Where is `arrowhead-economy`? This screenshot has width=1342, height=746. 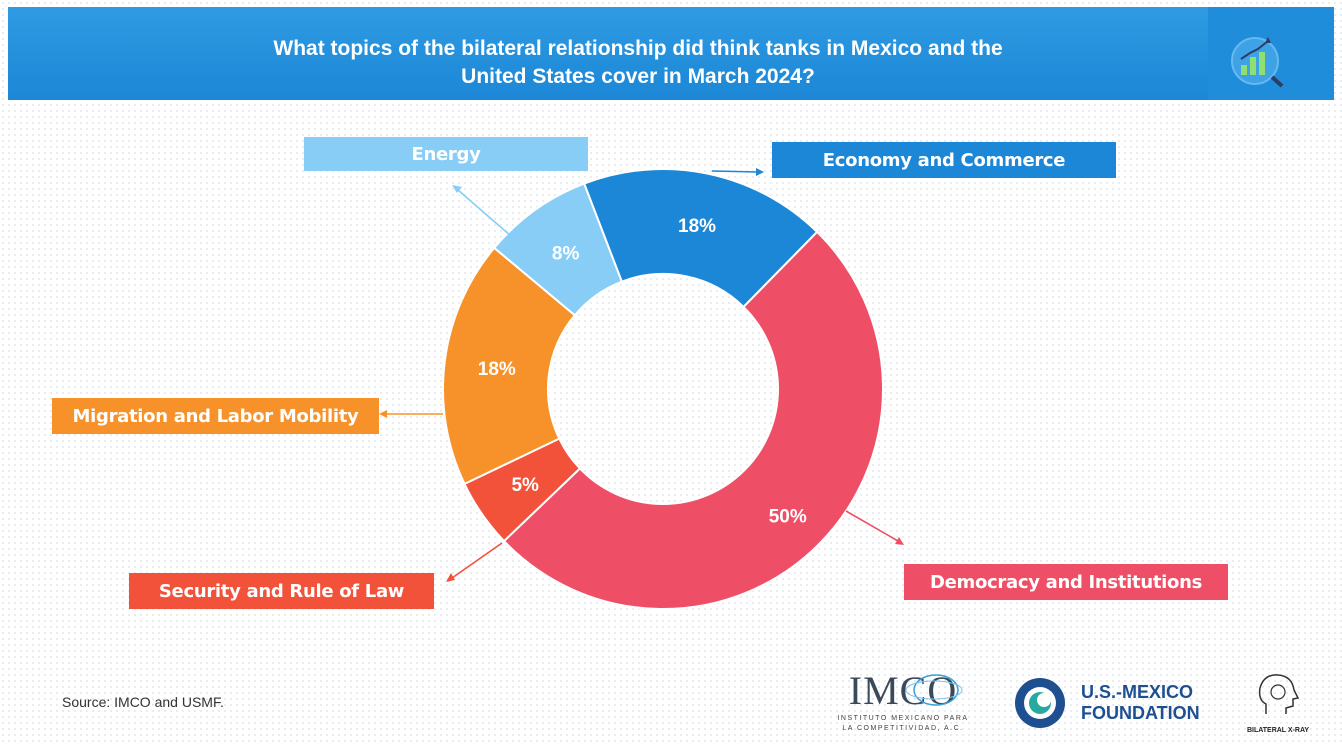 arrowhead-economy is located at coordinates (760, 172).